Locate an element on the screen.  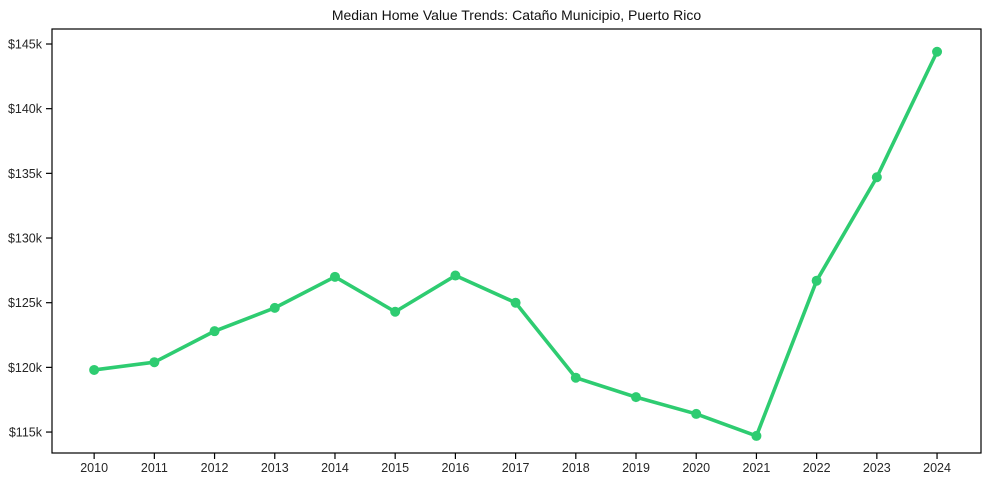
x-tick-label: 2021 is located at coordinates (757, 468).